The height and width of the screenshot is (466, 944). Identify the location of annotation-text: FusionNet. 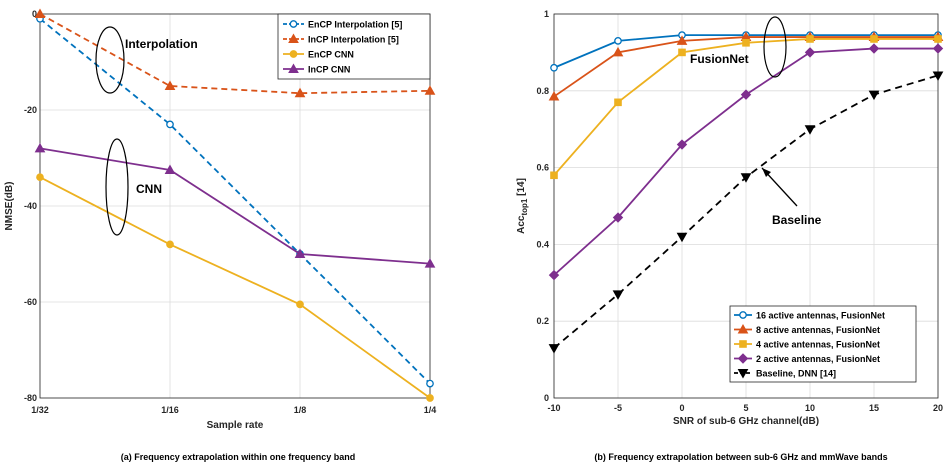
(719, 59).